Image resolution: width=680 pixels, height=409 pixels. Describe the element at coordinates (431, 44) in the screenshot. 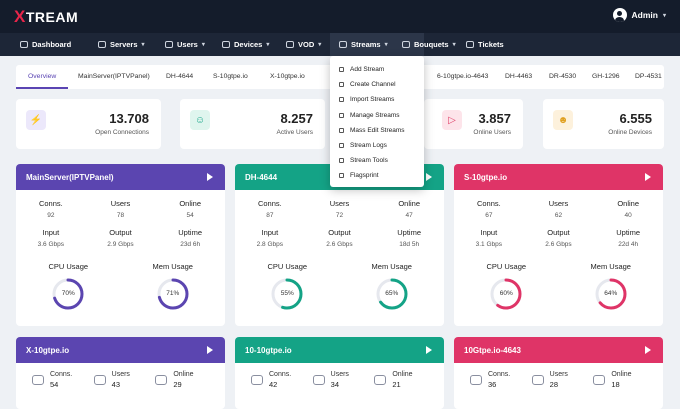

I see `nav-label: Bouquets` at that location.